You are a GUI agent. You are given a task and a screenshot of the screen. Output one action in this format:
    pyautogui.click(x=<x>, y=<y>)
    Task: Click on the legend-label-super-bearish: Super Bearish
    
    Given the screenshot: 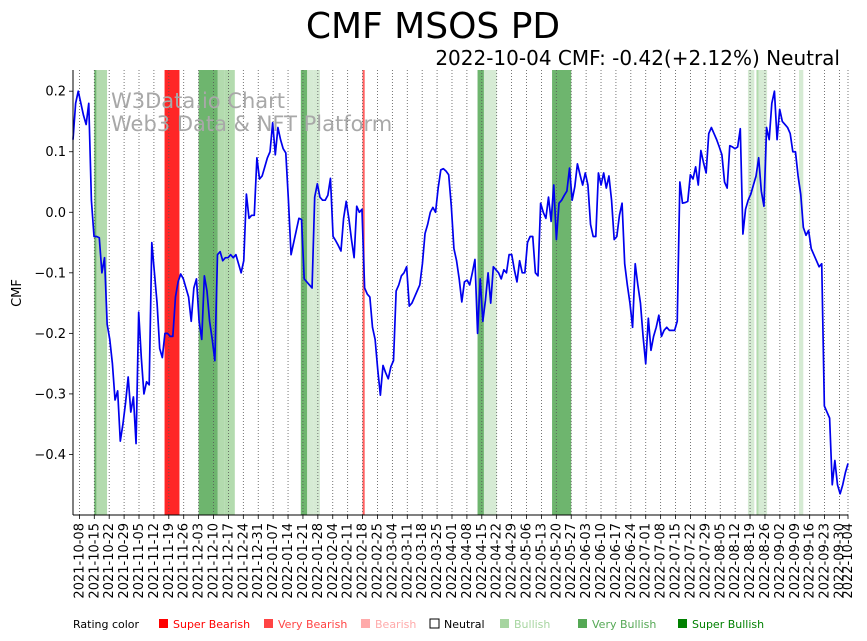 What is the action you would take?
    pyautogui.click(x=211, y=624)
    